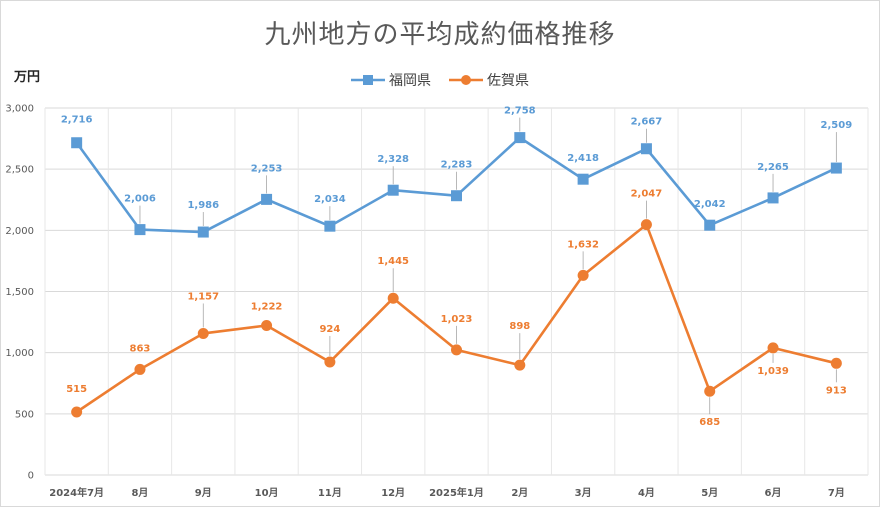 This screenshot has height=507, width=880. I want to click on chart-title: 九州地方の平均成約価格推移, so click(440, 35).